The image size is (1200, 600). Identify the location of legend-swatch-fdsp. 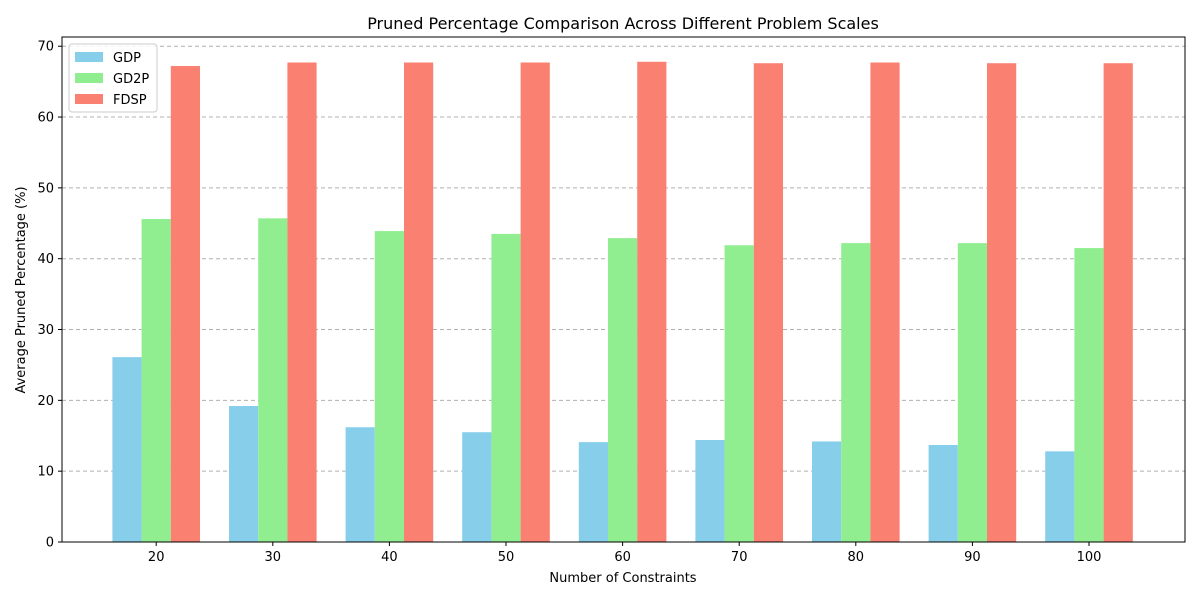
(89, 99).